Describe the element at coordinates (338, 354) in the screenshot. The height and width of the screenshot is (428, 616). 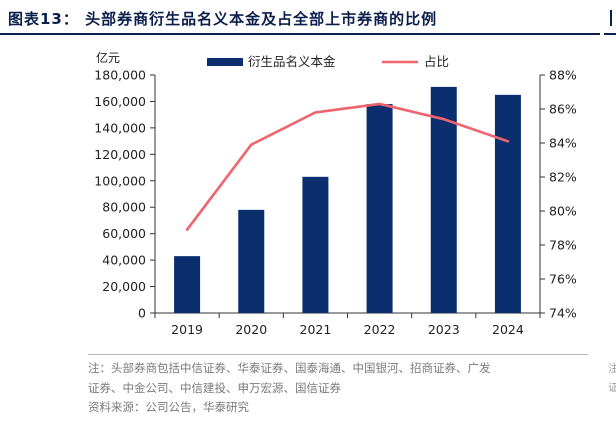
I see `notes-divider` at that location.